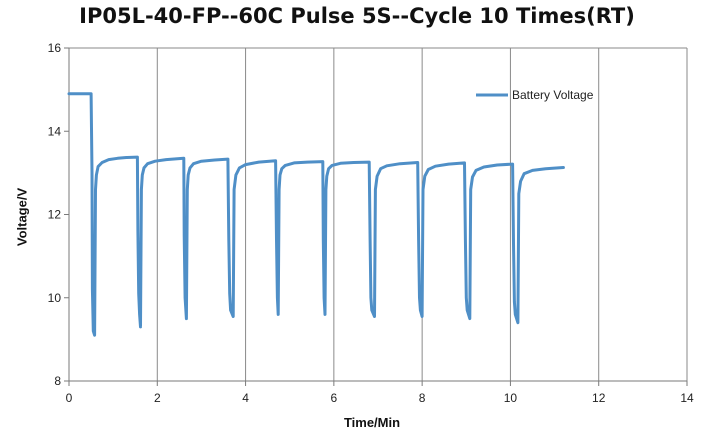 Image resolution: width=714 pixels, height=438 pixels. I want to click on y-axis-label: Voltage/V, so click(22, 217).